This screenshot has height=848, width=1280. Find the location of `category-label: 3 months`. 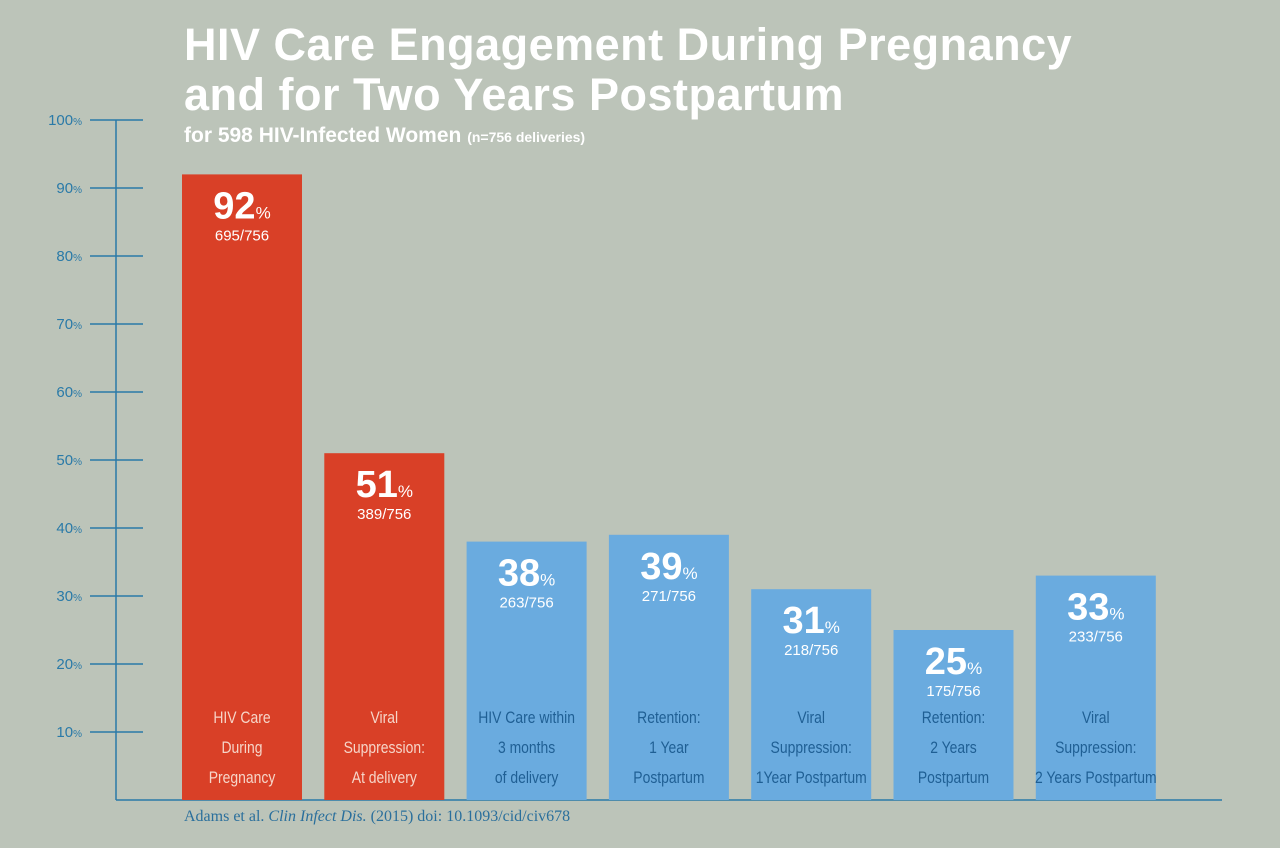

category-label: 3 months is located at coordinates (526, 748).